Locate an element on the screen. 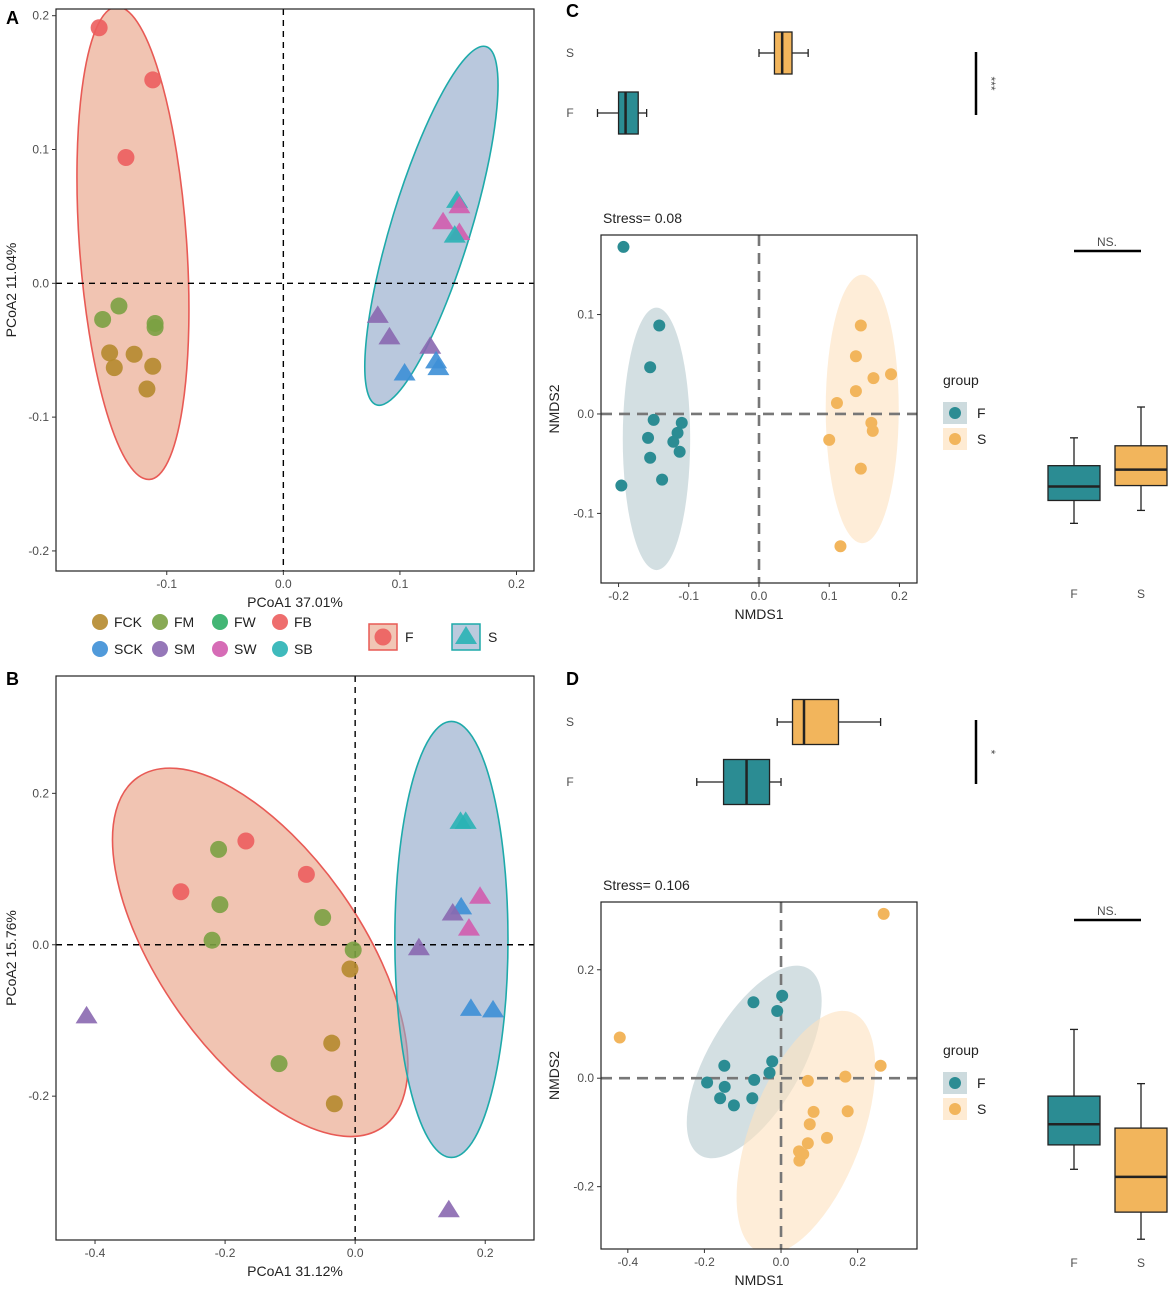 The height and width of the screenshot is (1294, 1169). legend-key-FCK is located at coordinates (100, 622).